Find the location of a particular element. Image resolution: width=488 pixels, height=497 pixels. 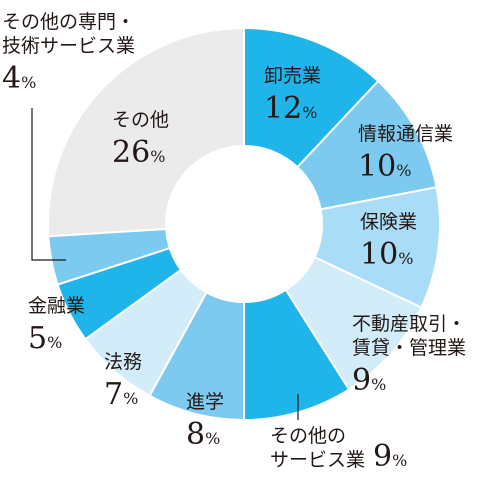

slice-value: 12% is located at coordinates (290, 108).